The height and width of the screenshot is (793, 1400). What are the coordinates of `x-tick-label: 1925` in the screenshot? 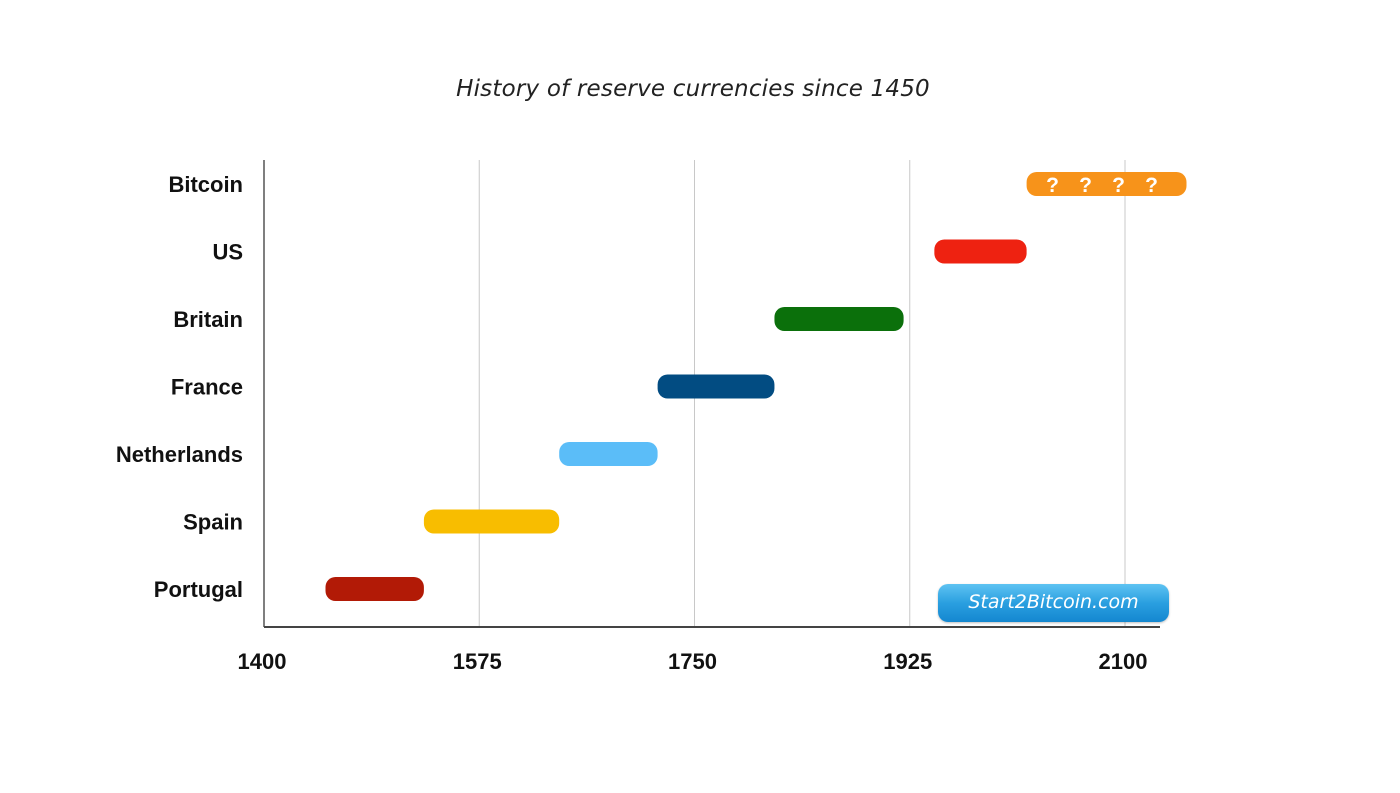 It's located at (907, 661).